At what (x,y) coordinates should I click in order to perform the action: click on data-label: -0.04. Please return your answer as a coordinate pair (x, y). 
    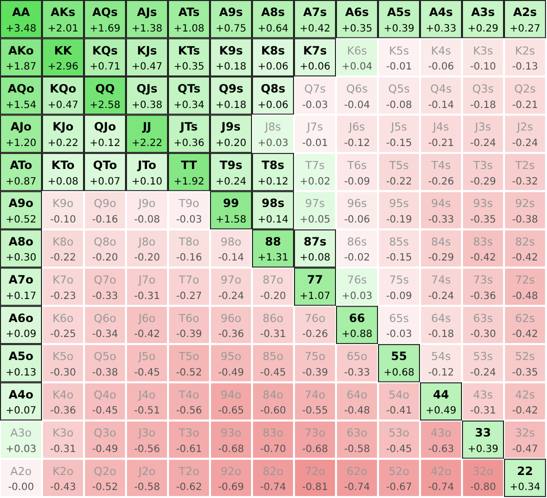
    Looking at the image, I should click on (357, 105).